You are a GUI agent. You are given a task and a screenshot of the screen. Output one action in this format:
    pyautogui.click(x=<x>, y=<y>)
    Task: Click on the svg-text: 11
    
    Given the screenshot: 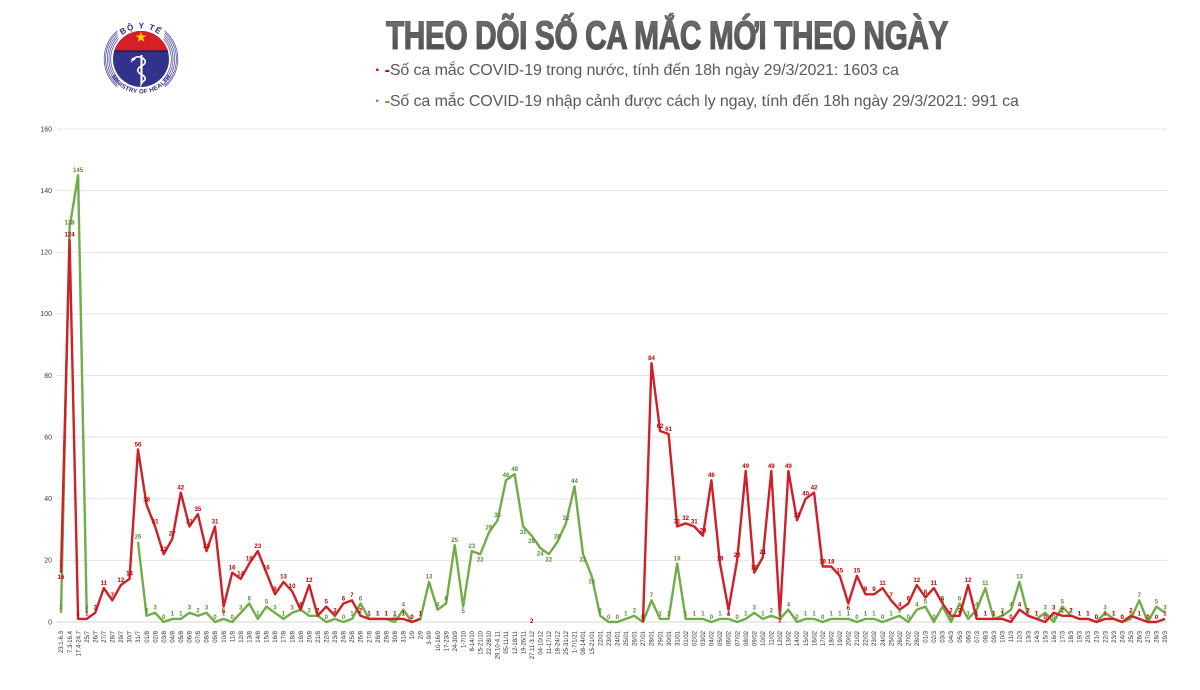 What is the action you would take?
    pyautogui.click(x=985, y=583)
    